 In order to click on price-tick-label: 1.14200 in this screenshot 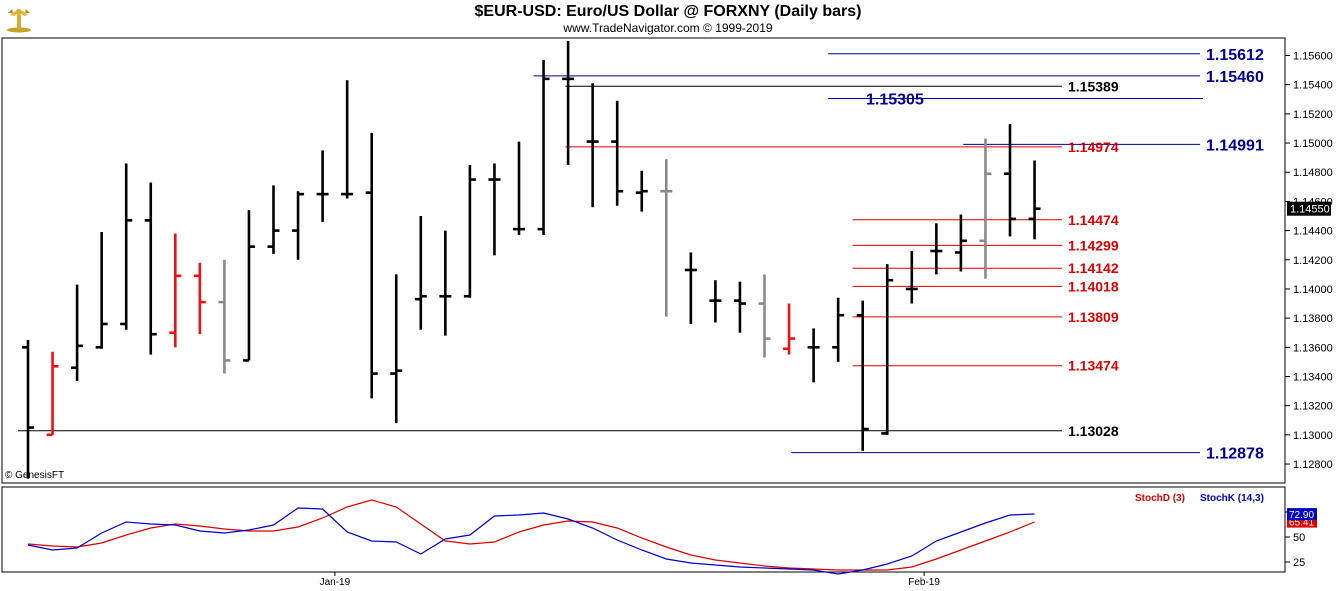, I will do `click(1313, 261)`.